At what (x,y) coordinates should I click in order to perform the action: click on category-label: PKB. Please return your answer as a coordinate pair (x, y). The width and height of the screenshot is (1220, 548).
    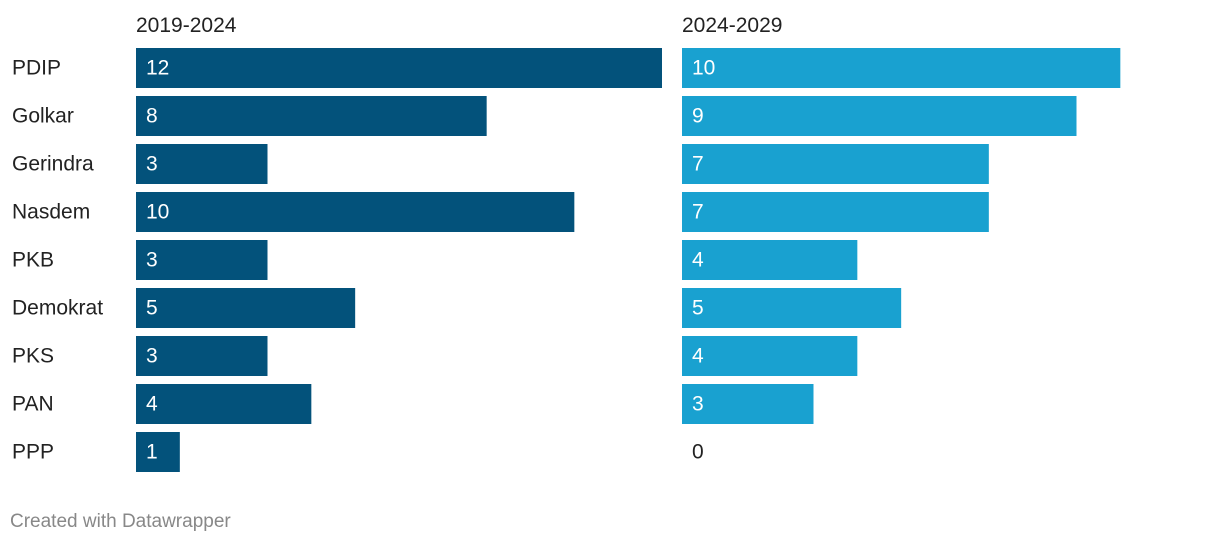
    Looking at the image, I should click on (33, 260).